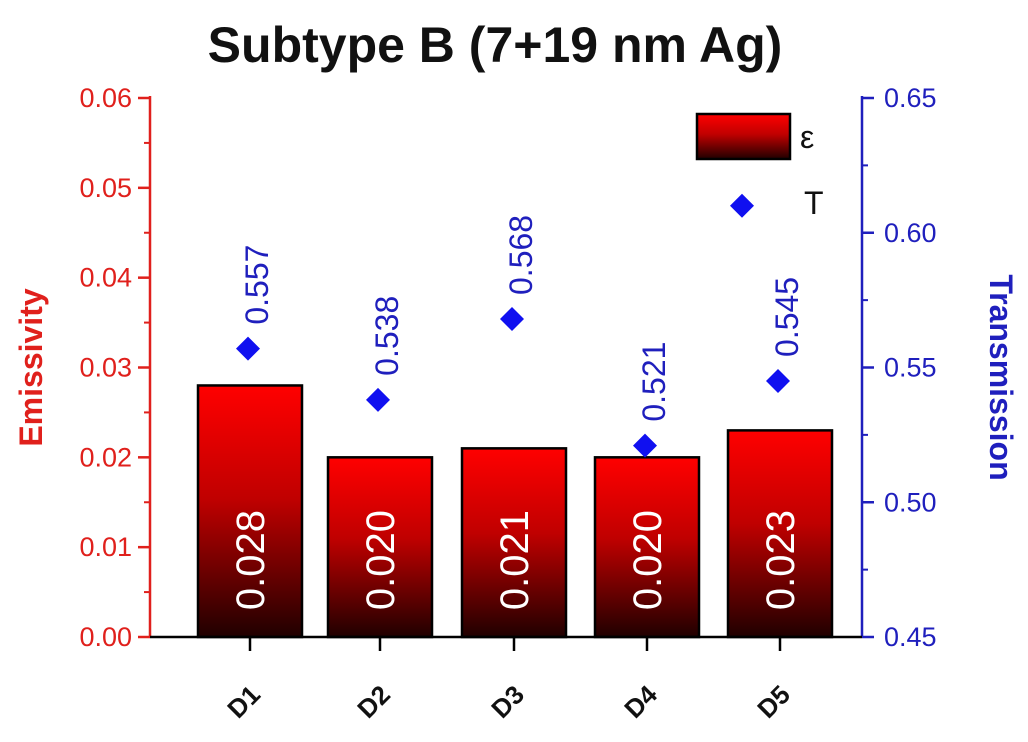 The height and width of the screenshot is (742, 1028). I want to click on transmission-point-D5, so click(778, 380).